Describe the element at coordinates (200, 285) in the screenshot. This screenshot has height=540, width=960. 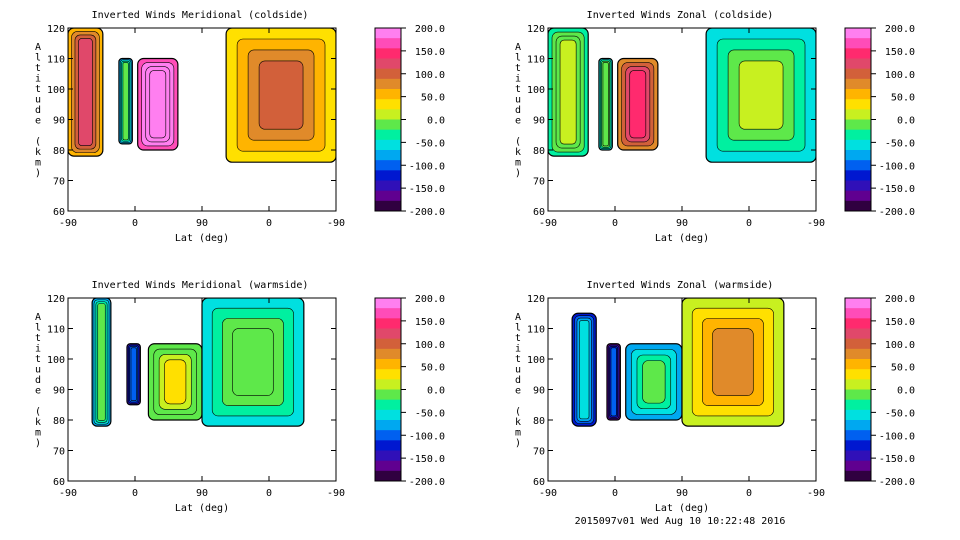
I see `chart-title: Inverted Winds Meridional (warmside)` at that location.